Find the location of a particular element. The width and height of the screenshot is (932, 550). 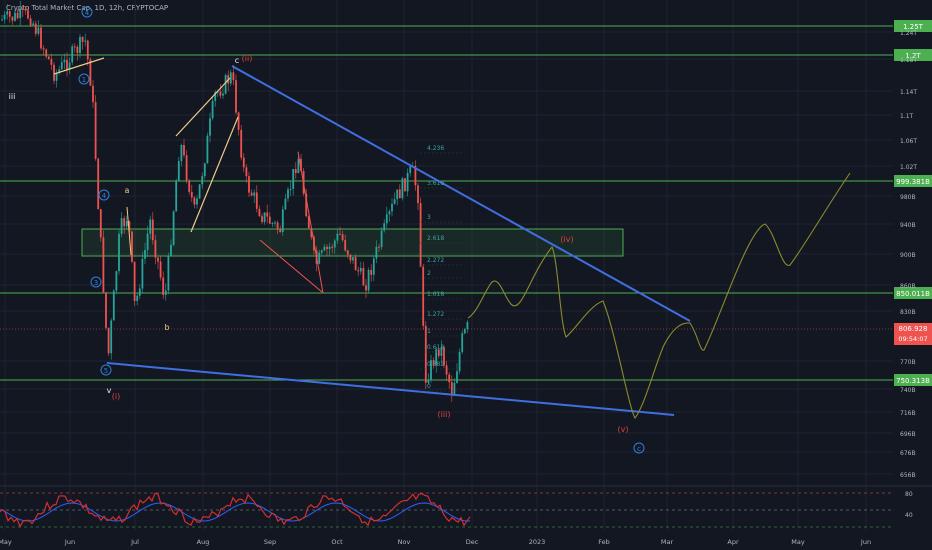

wave-label: 3 is located at coordinates (96, 283).